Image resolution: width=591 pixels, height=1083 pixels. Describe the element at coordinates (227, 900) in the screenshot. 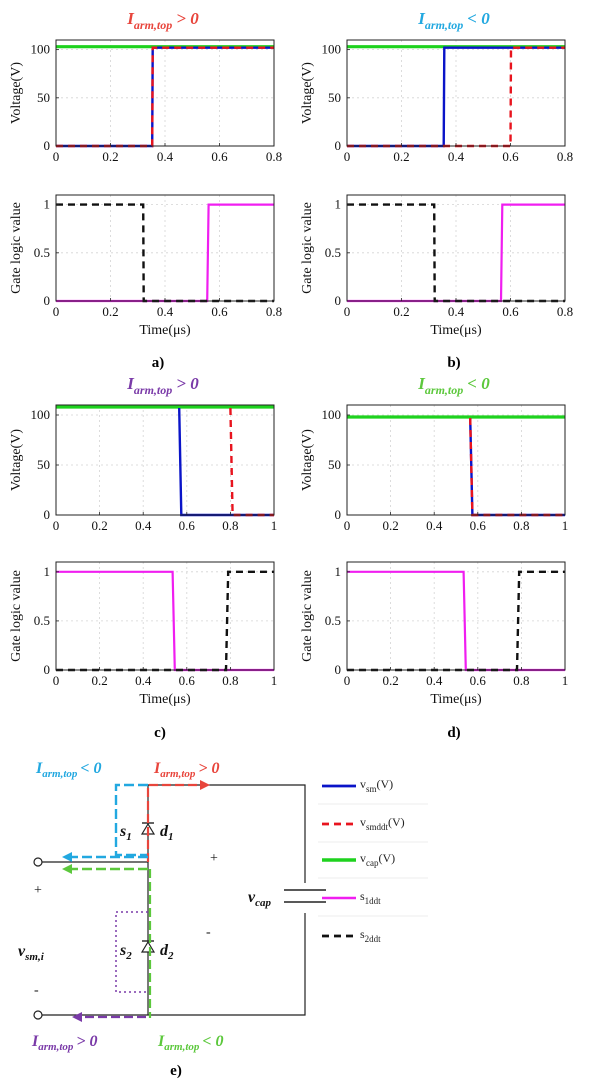

I see `wire-top` at that location.